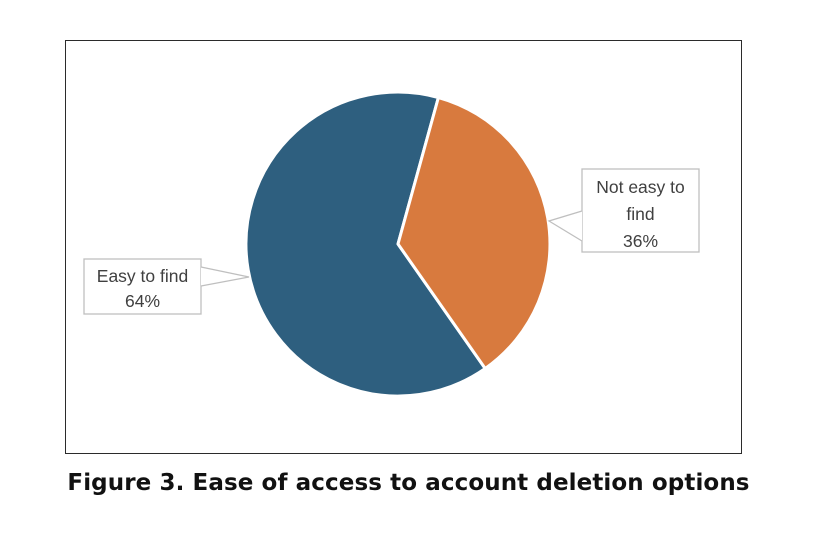  I want to click on pie-slice-not-easy-to-find, so click(474, 233).